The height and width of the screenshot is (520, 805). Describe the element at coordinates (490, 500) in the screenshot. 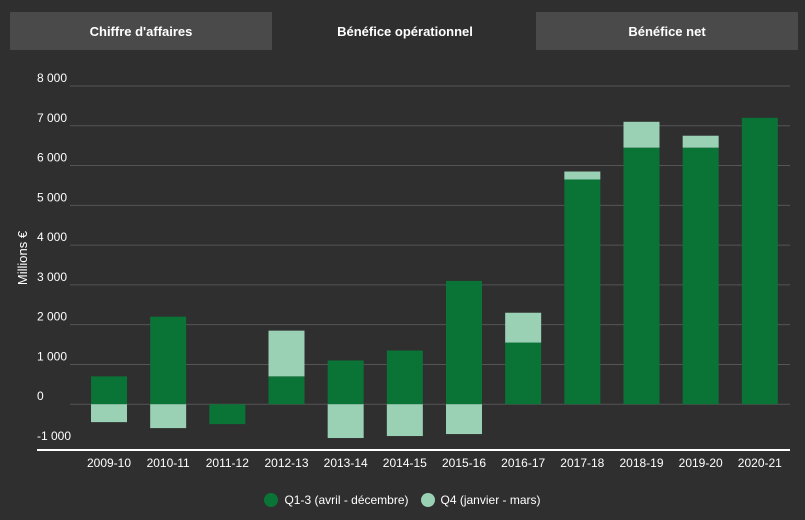

I see `legend-label-q4: Q4 (janvier - mars)` at that location.